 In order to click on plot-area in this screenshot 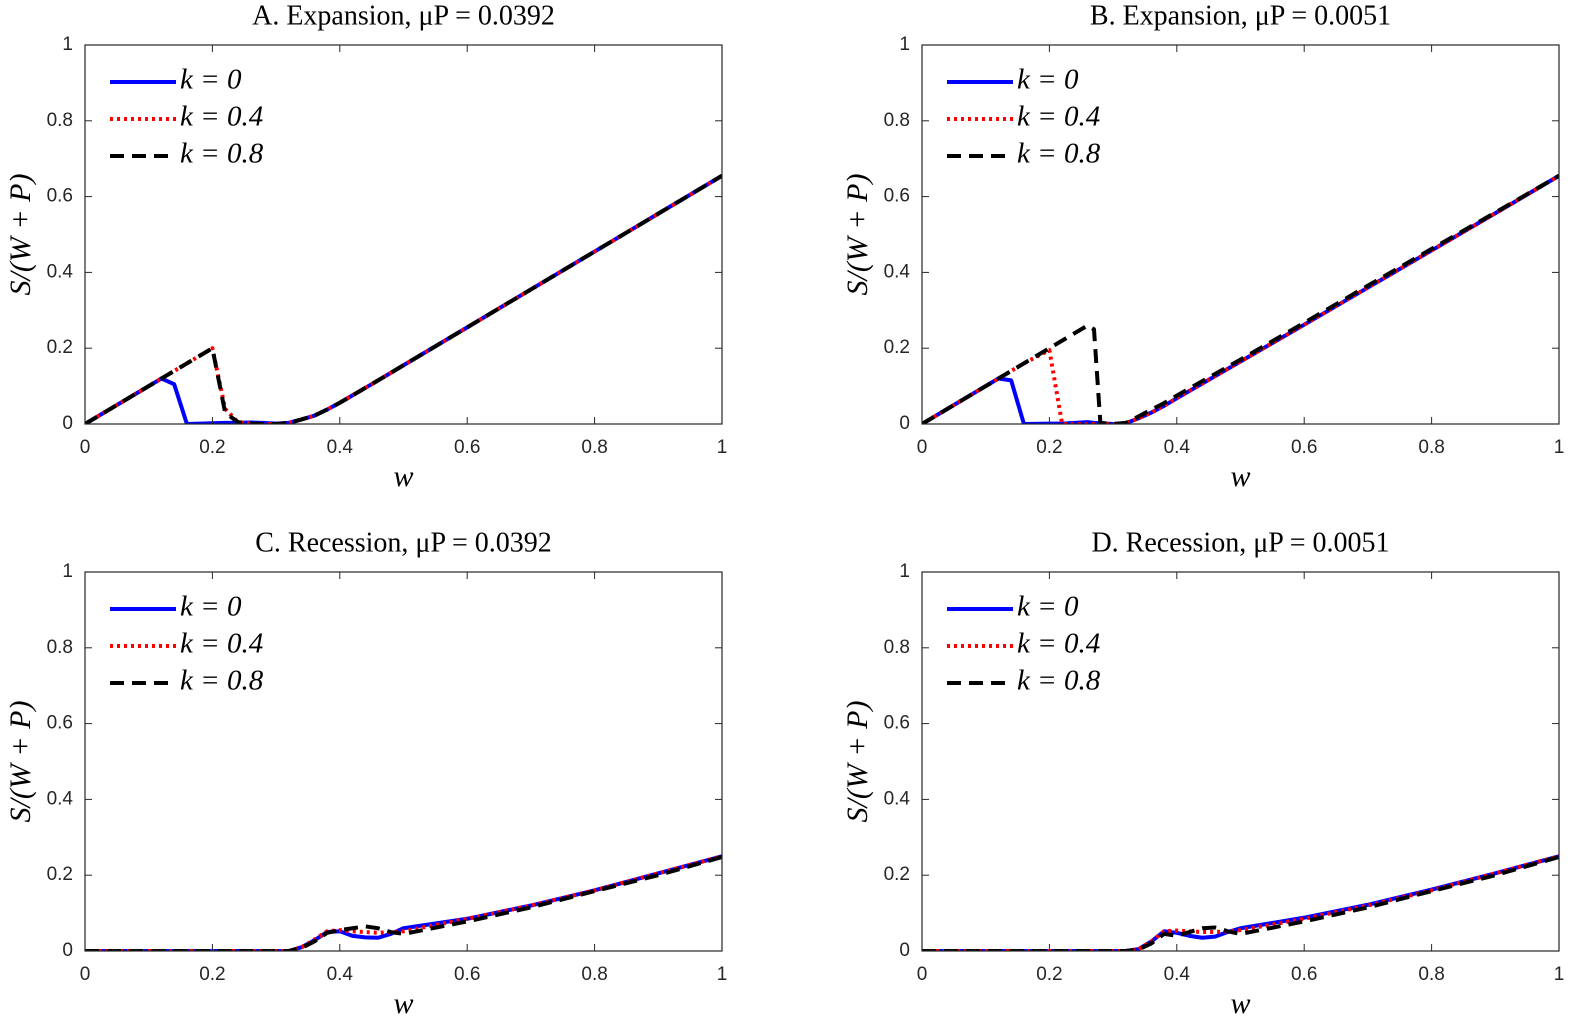, I will do `click(1240, 761)`.